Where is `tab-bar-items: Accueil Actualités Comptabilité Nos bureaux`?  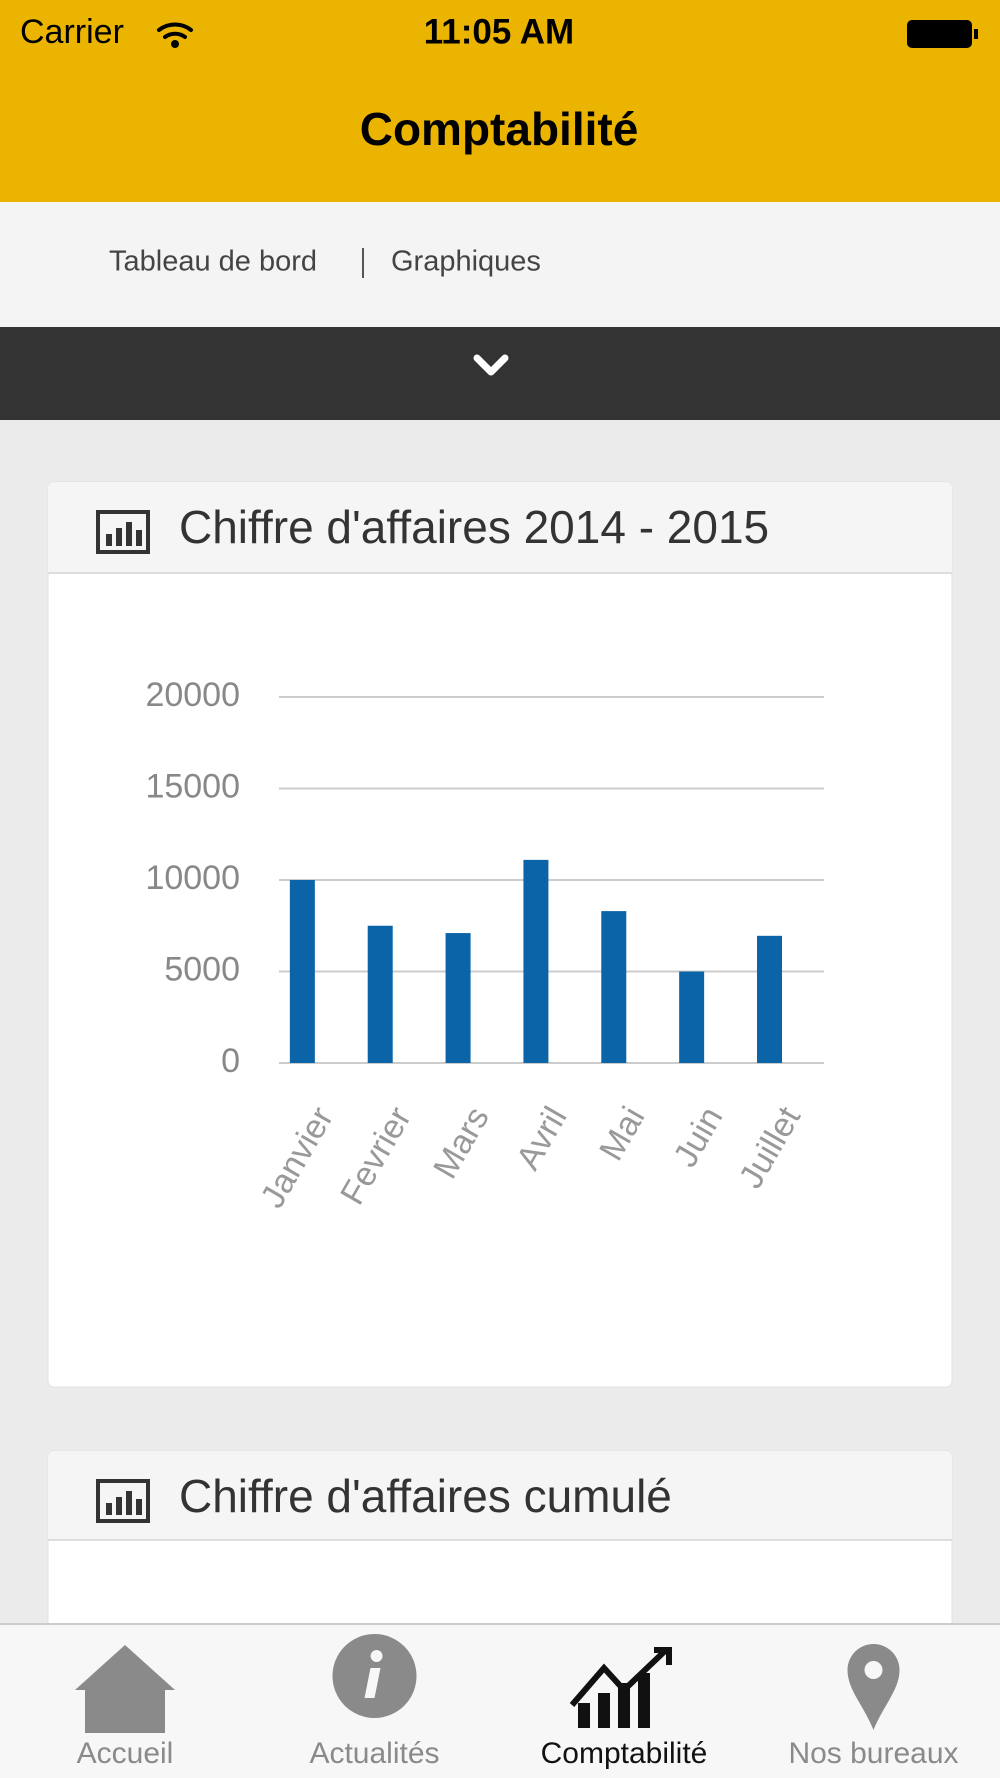 tab-bar-items: Accueil Actualités Comptabilité Nos bureaux is located at coordinates (517, 1702).